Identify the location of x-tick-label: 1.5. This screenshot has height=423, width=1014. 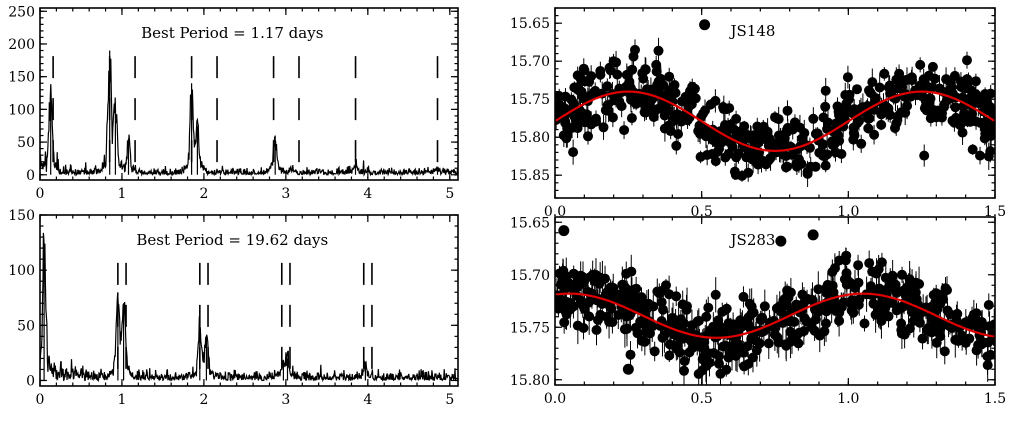
(995, 399).